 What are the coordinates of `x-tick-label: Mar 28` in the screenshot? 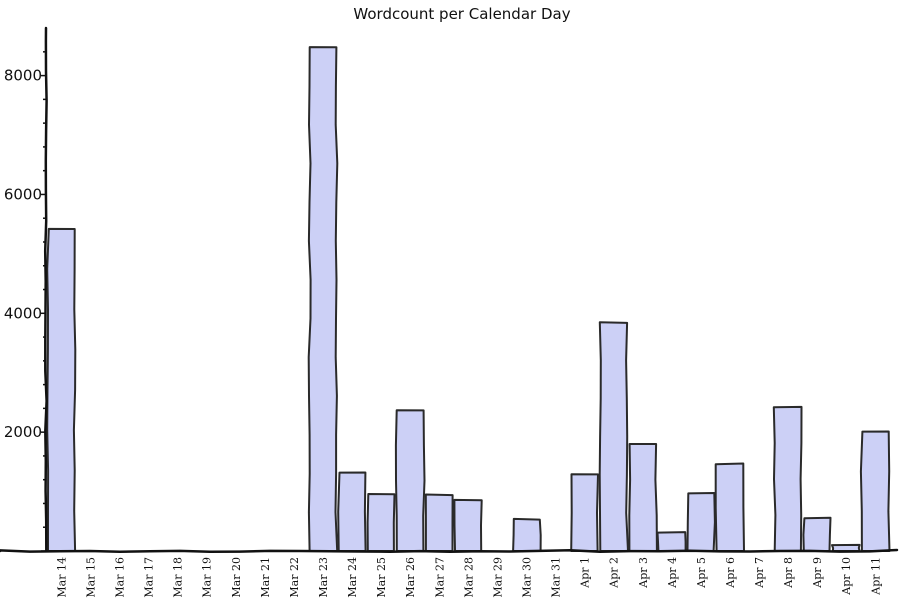 It's located at (468, 577).